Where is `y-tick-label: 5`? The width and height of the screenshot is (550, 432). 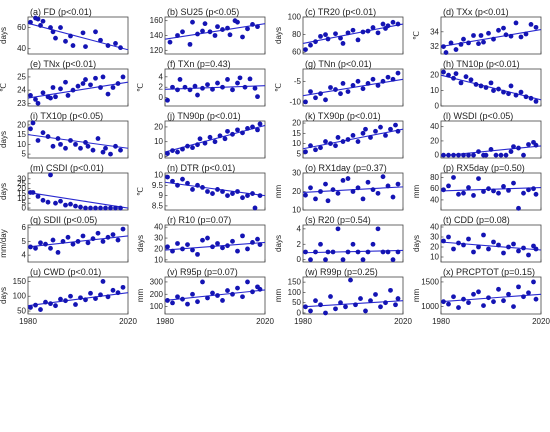 y-tick-label: 5 is located at coordinates (24, 241).